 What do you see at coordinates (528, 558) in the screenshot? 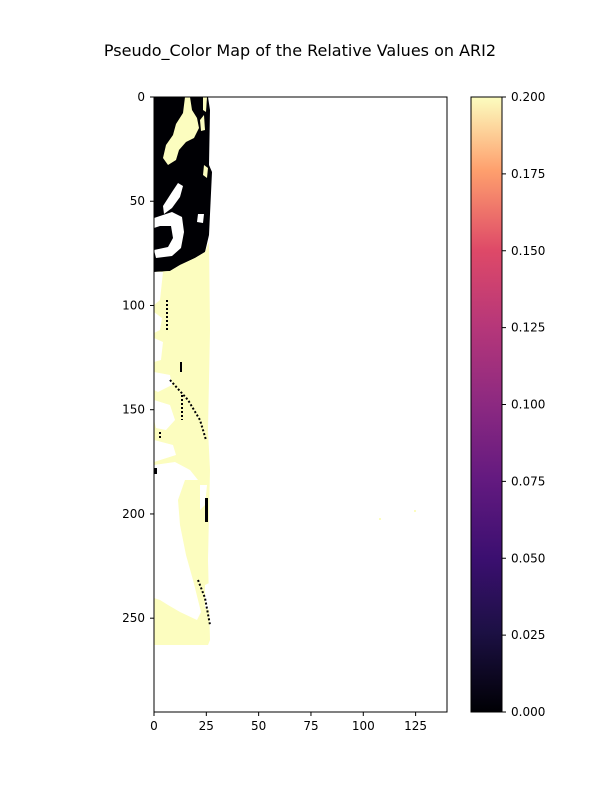
I see `colorbar-tick-label: 0.050` at bounding box center [528, 558].